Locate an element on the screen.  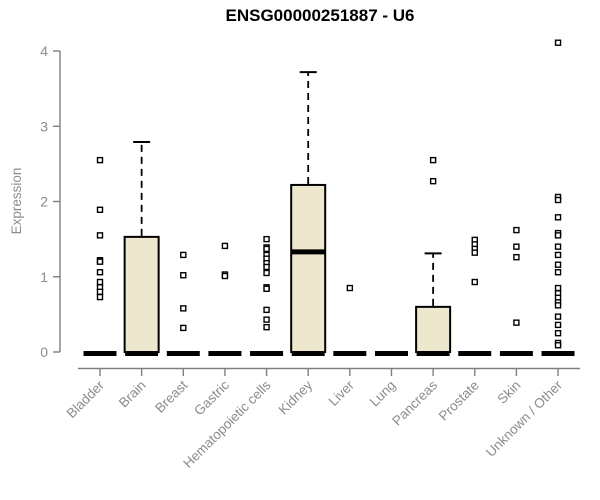
y-tick-label: 2 is located at coordinates (44, 202).